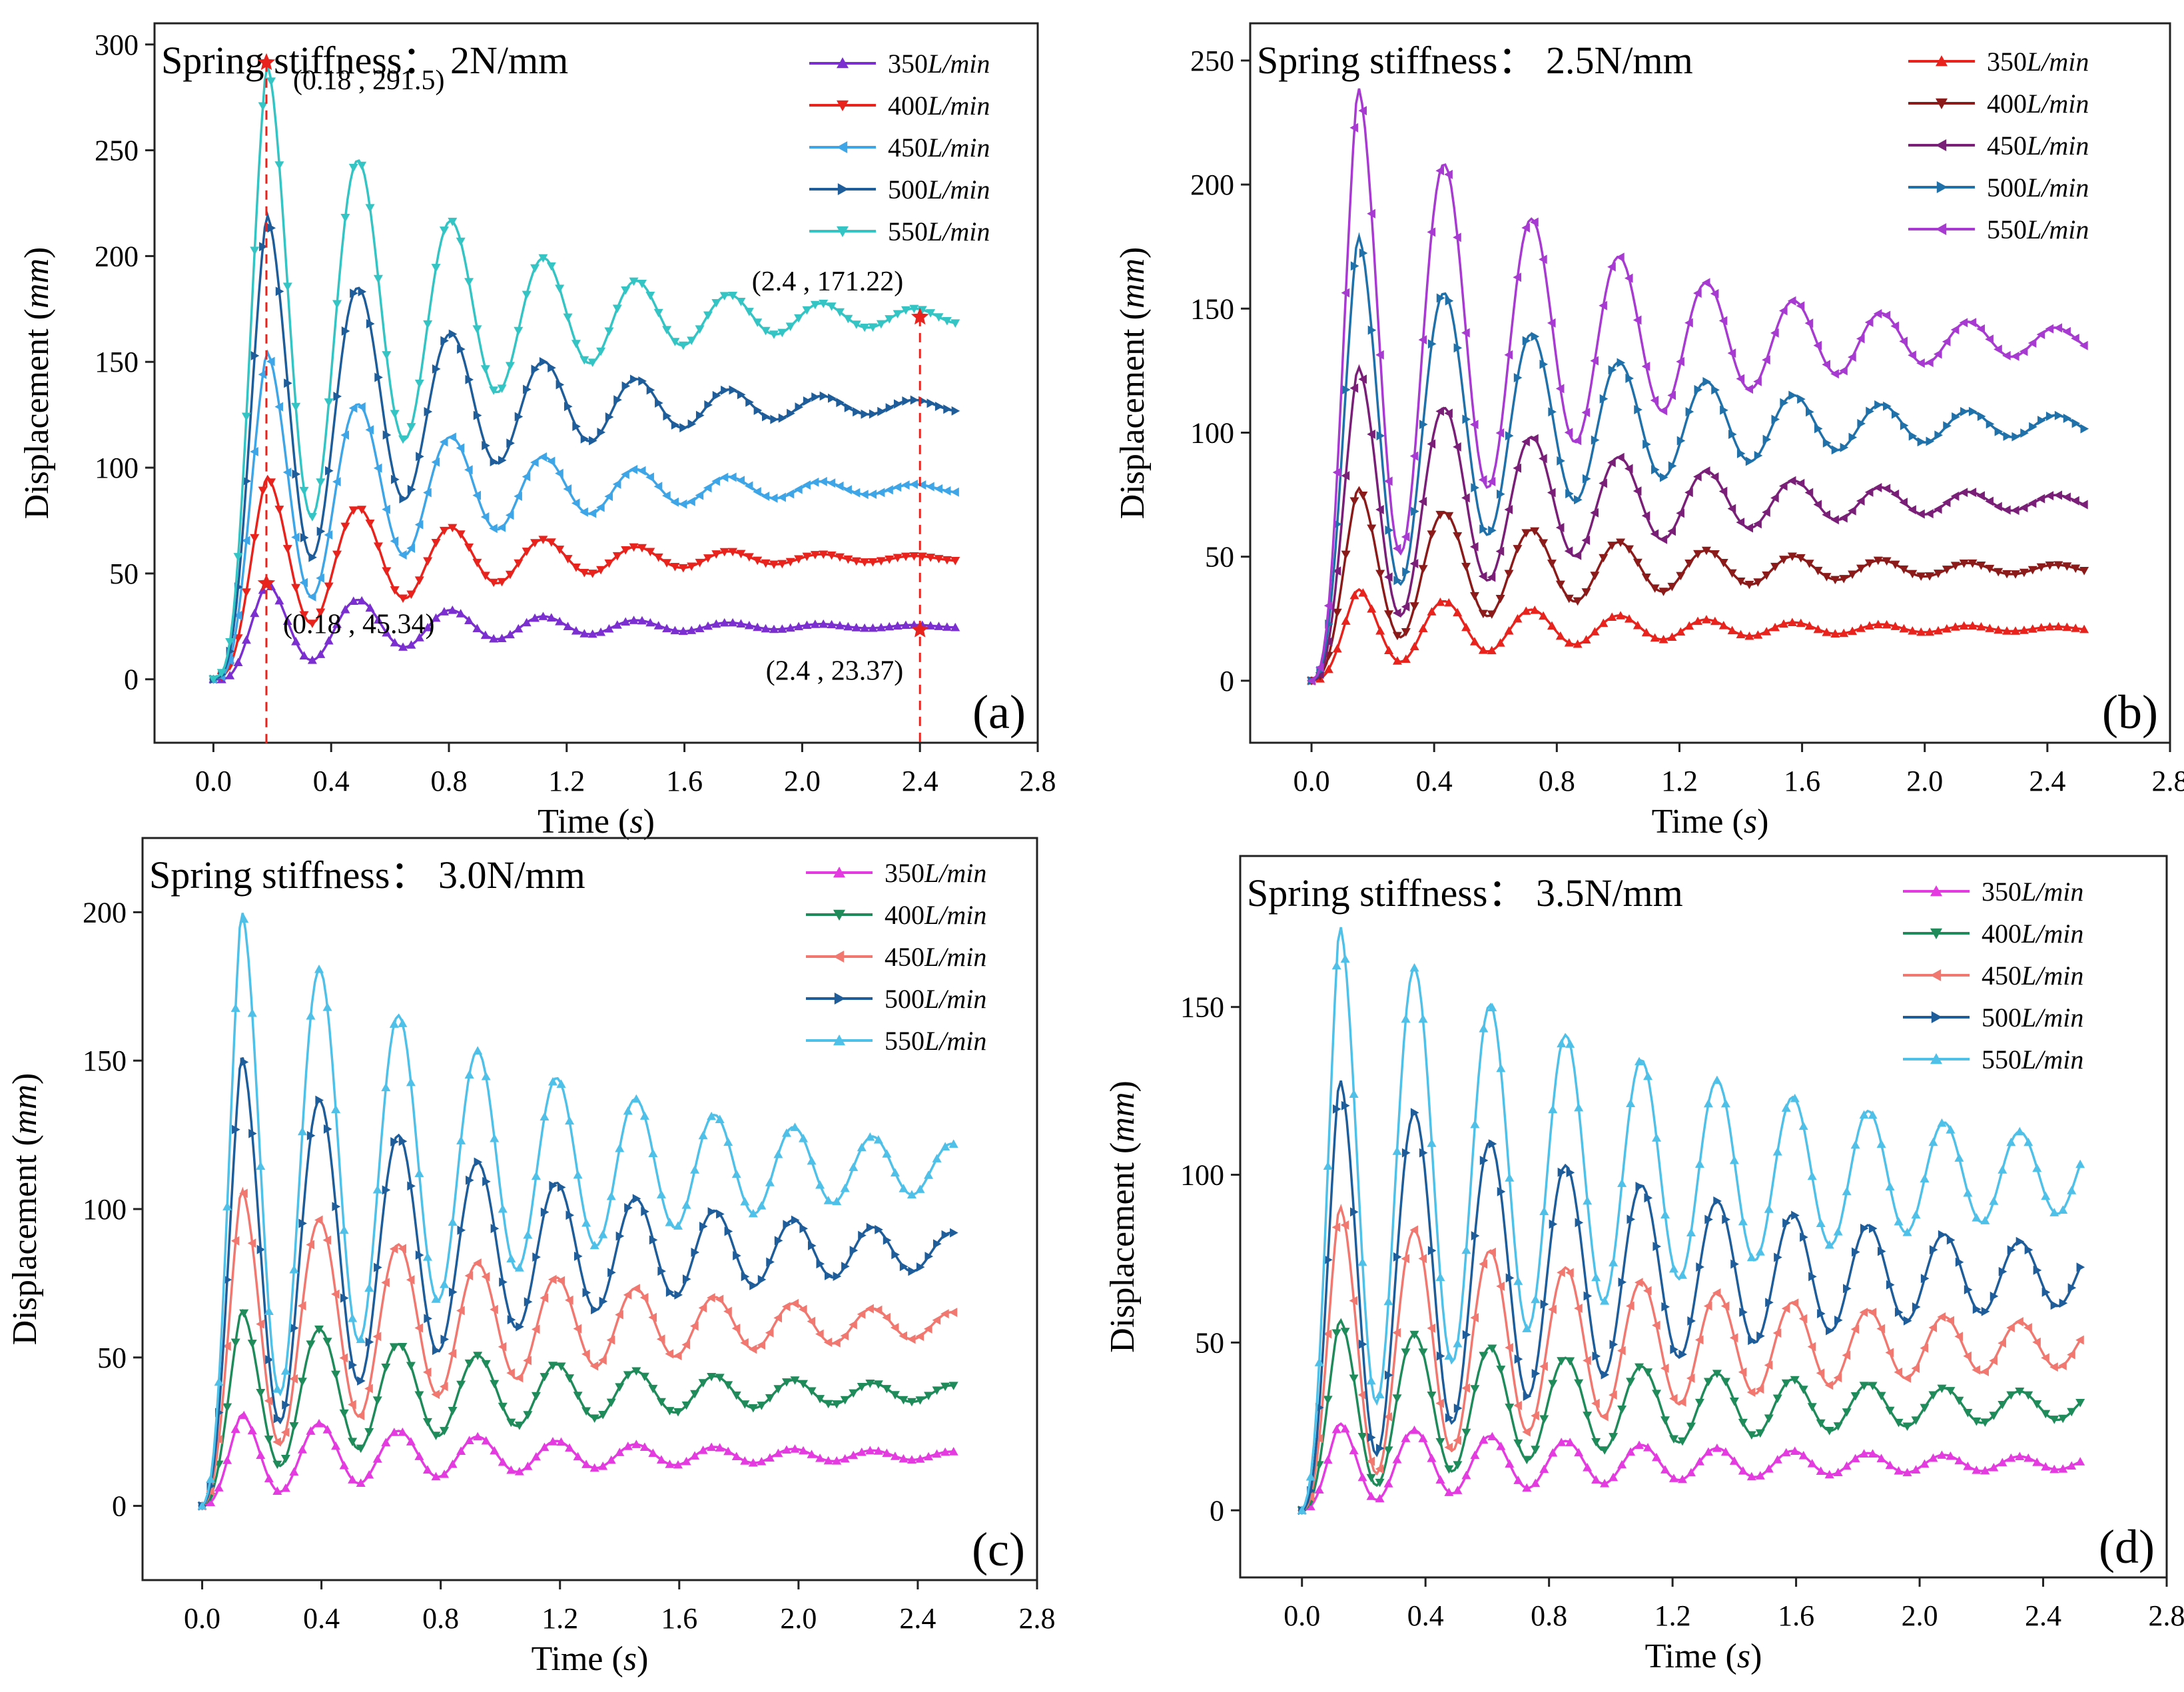  Describe the element at coordinates (642, 1659) in the screenshot. I see `x-axis-paren-close: )` at that location.